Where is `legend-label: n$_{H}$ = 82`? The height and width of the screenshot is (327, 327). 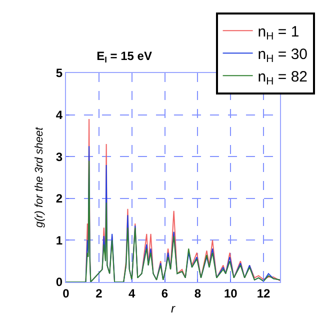 legend-label: n$_{H}$ = 82 is located at coordinates (283, 78).